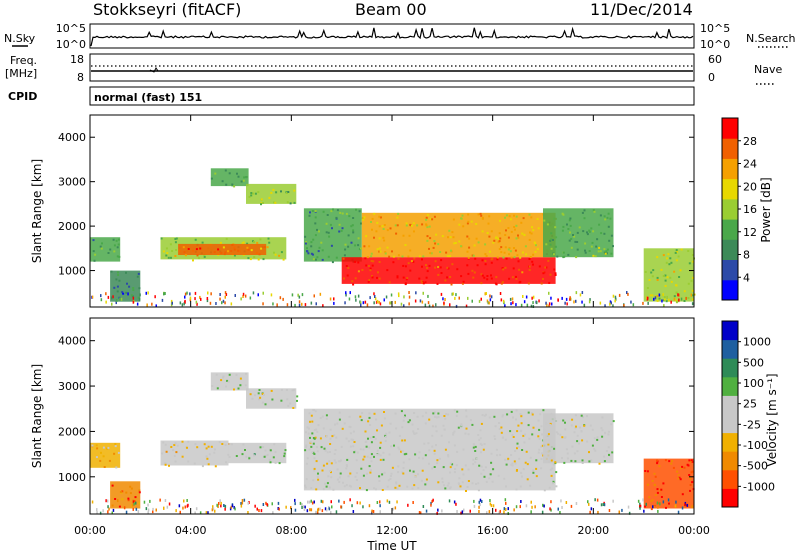  I want to click on ytick-label: 3000, so click(72, 386).